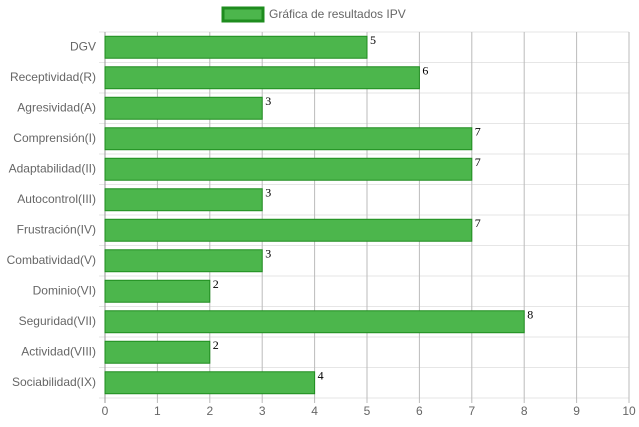 This screenshot has height=427, width=639. Describe the element at coordinates (425, 71) in the screenshot. I see `value-label: 6` at that location.